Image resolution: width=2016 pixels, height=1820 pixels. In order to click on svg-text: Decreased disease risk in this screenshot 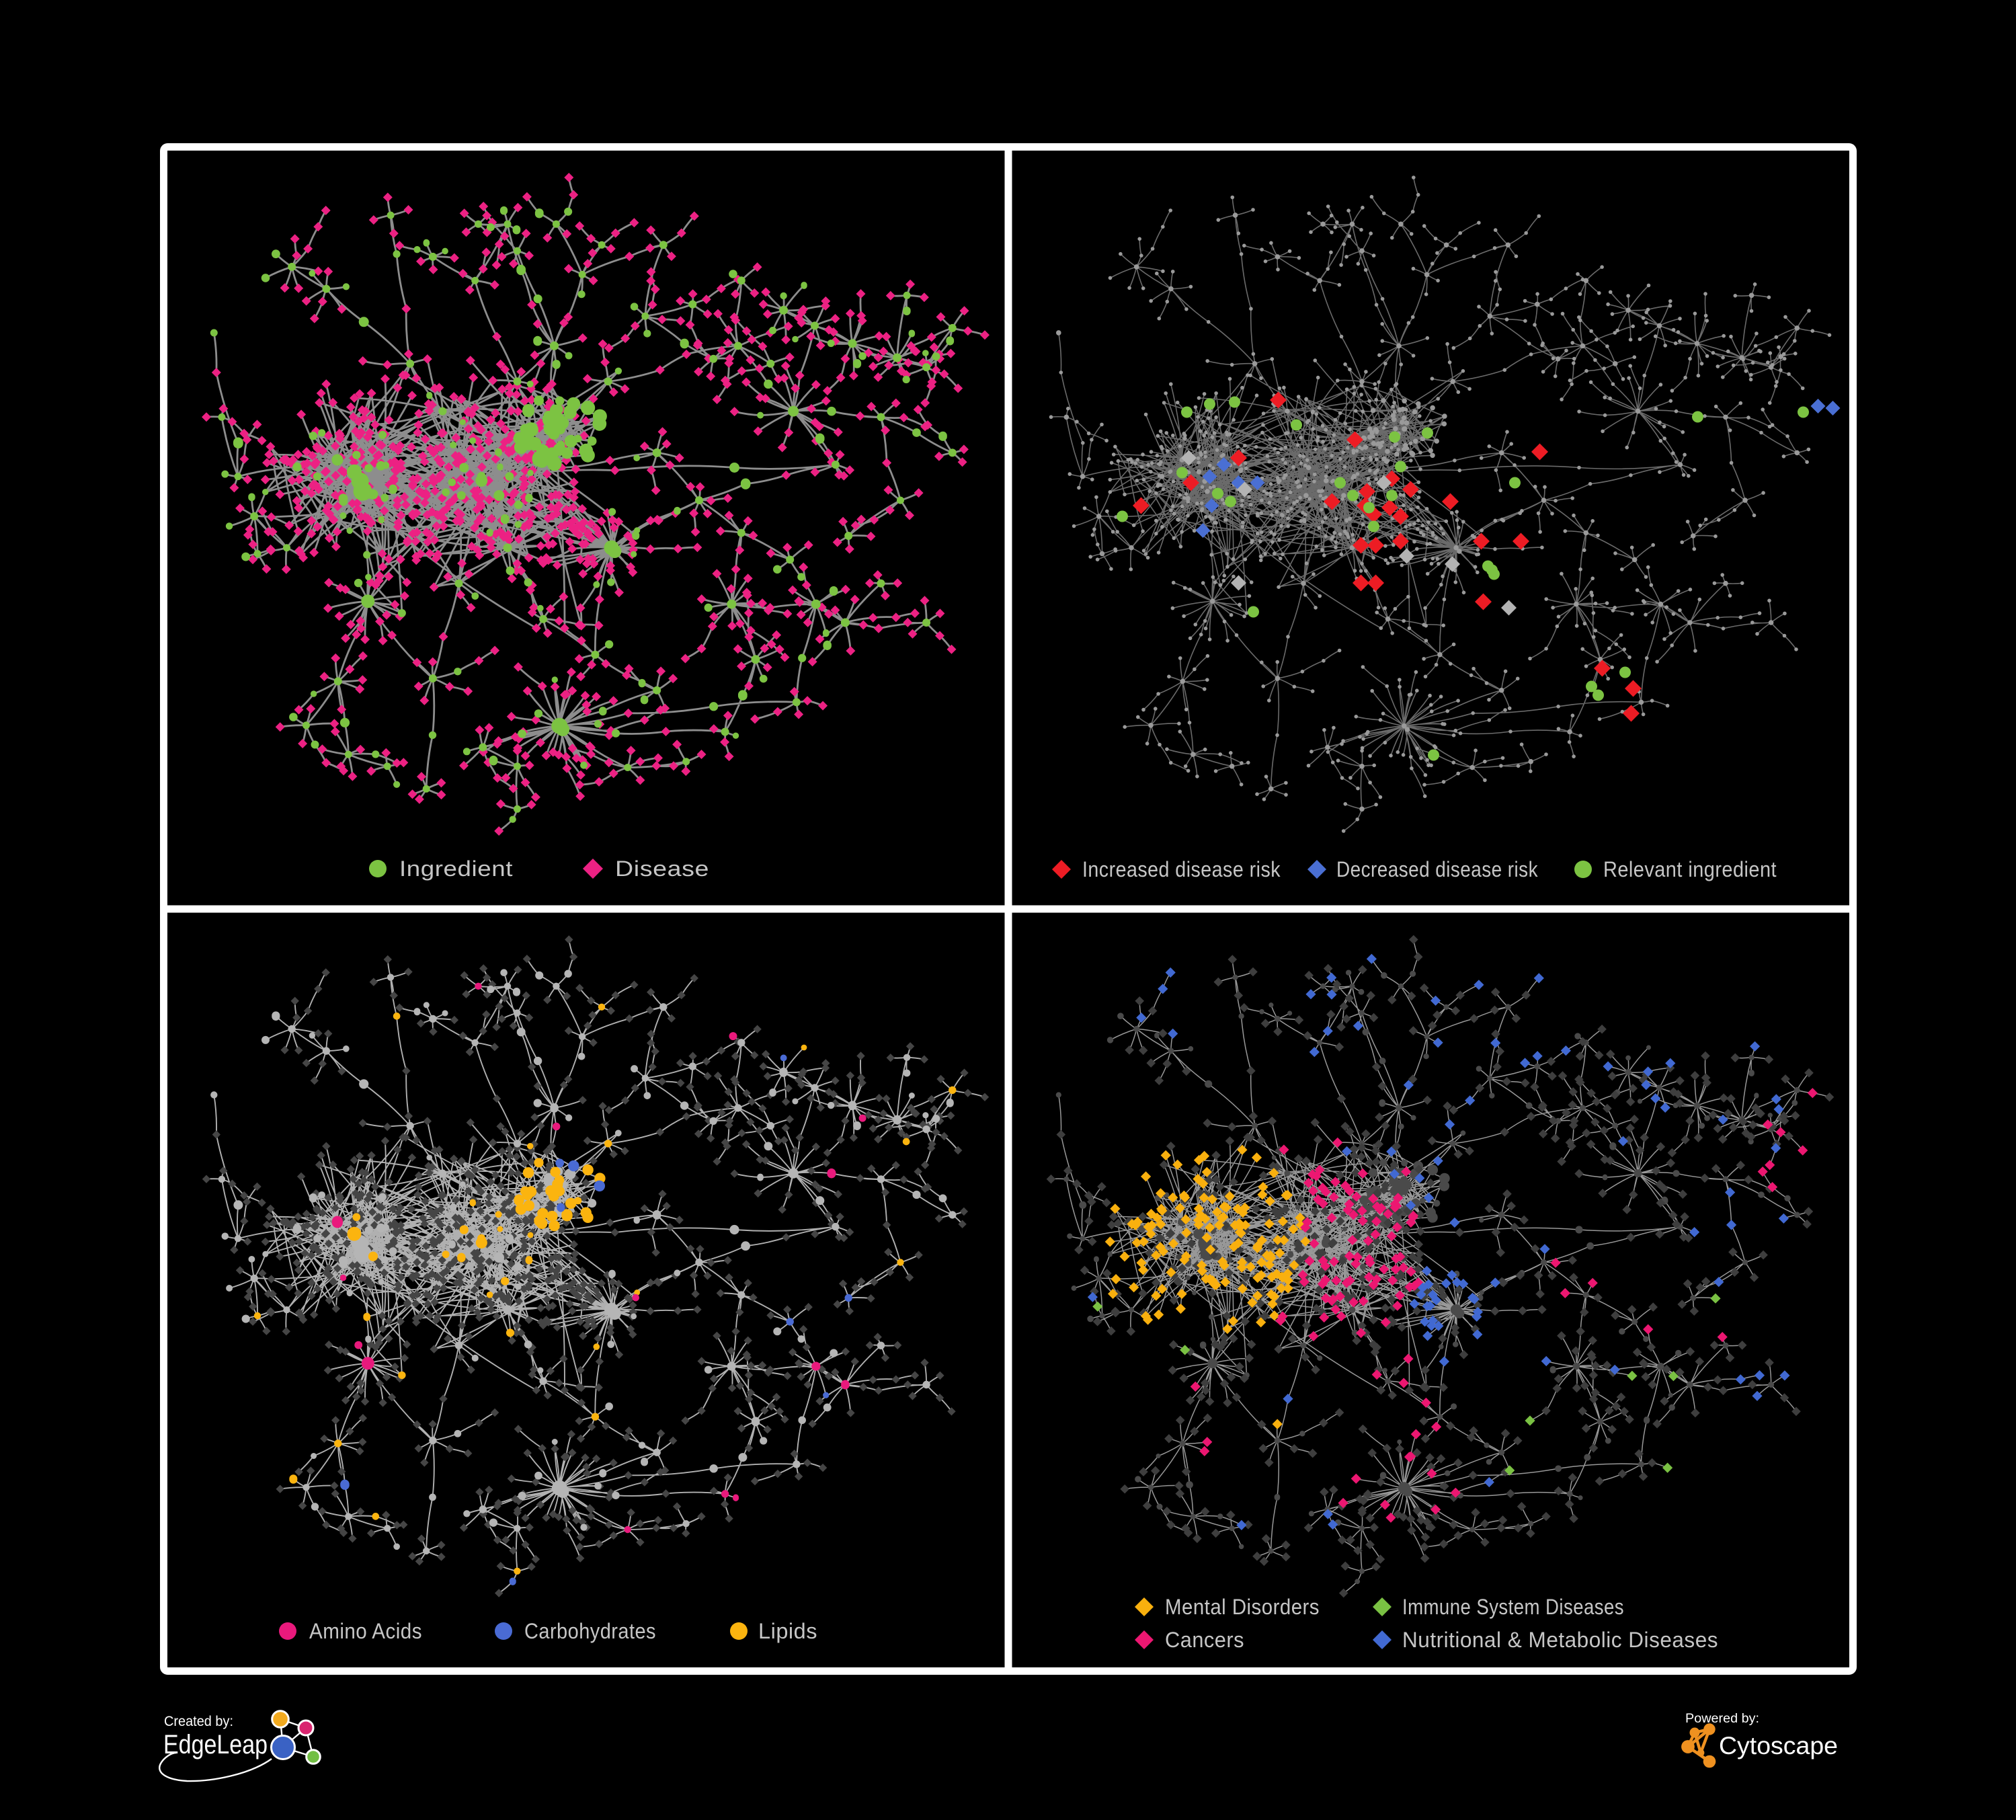, I will do `click(1437, 869)`.